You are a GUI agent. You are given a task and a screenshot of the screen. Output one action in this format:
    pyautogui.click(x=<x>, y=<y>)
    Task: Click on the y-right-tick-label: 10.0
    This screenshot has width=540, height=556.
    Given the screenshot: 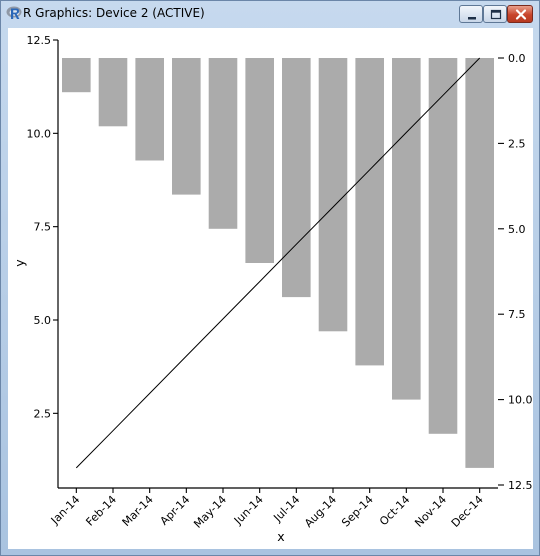 What is the action you would take?
    pyautogui.click(x=520, y=400)
    